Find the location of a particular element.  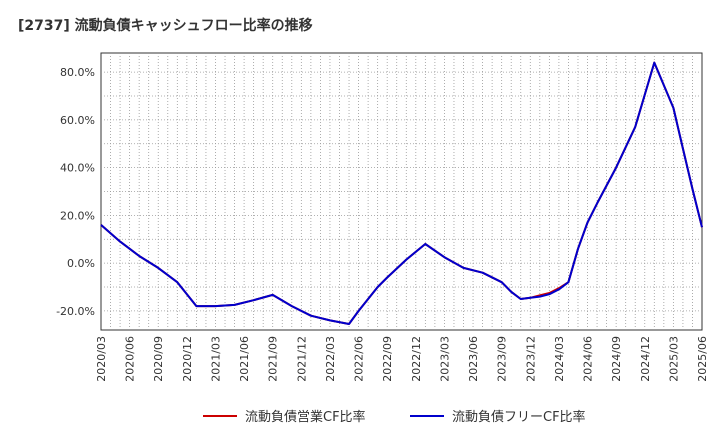

x-tick-label: 2020/06 is located at coordinates (130, 359).